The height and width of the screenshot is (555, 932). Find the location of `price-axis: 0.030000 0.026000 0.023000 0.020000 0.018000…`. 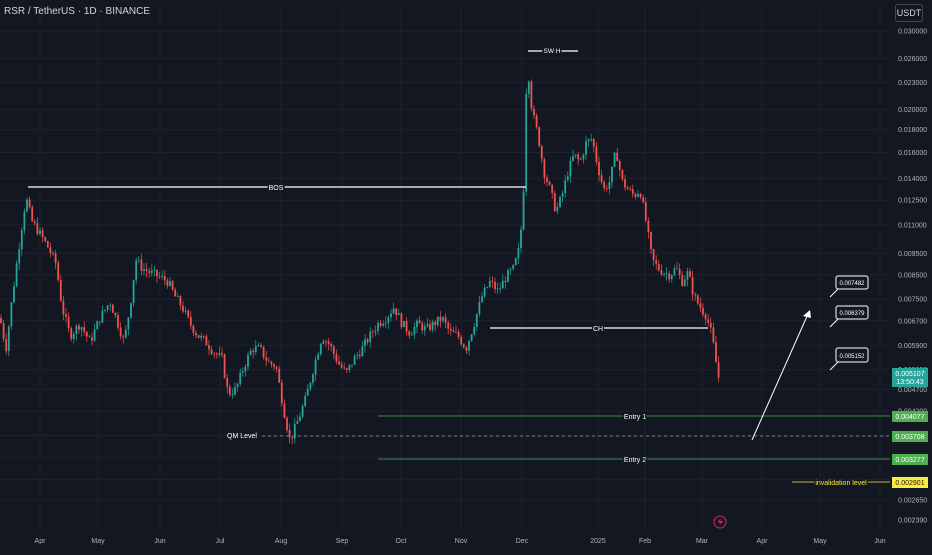

price-axis: 0.030000 0.026000 0.023000 0.020000 0.018000… is located at coordinates (912, 277).